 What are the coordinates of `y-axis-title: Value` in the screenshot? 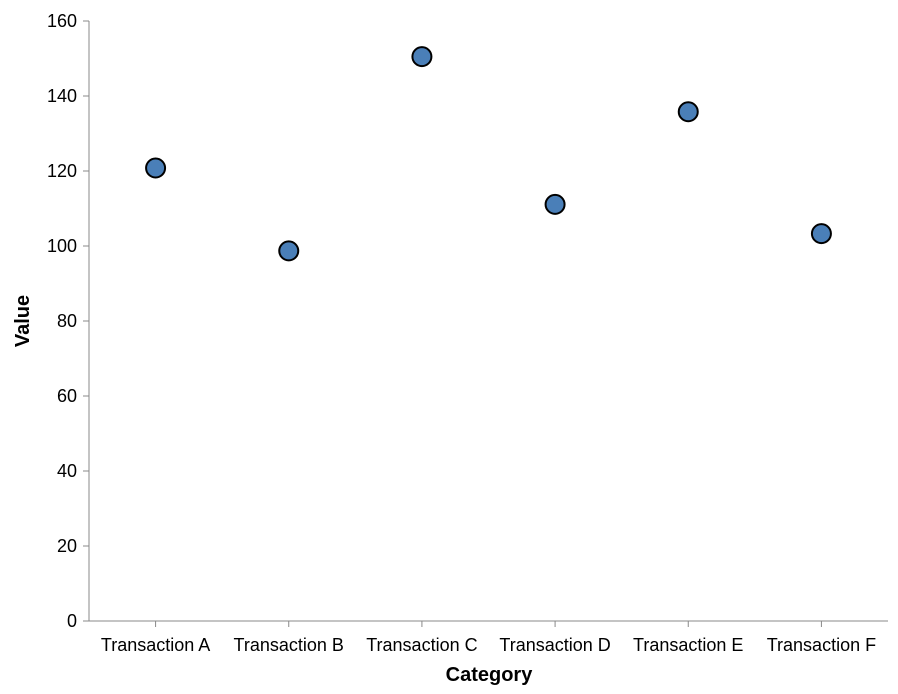 It's located at (23, 321).